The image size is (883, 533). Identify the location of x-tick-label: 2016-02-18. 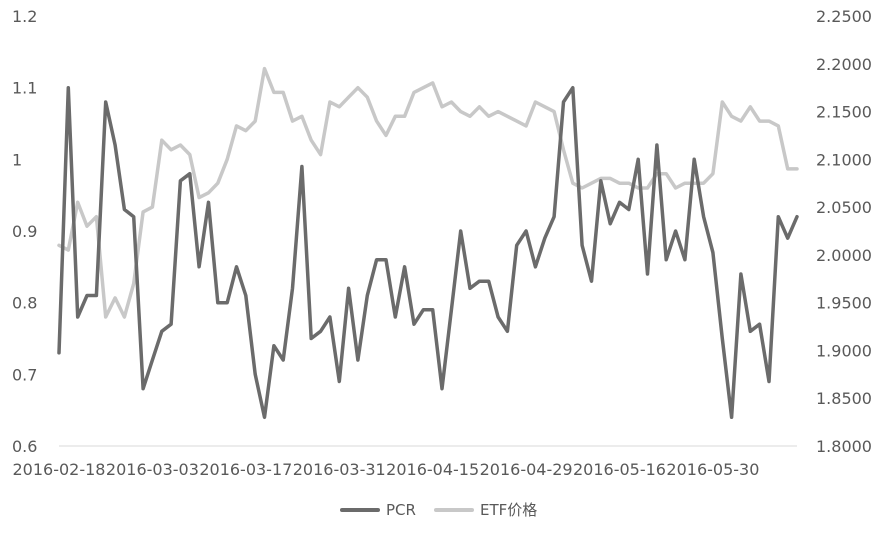
(59, 469).